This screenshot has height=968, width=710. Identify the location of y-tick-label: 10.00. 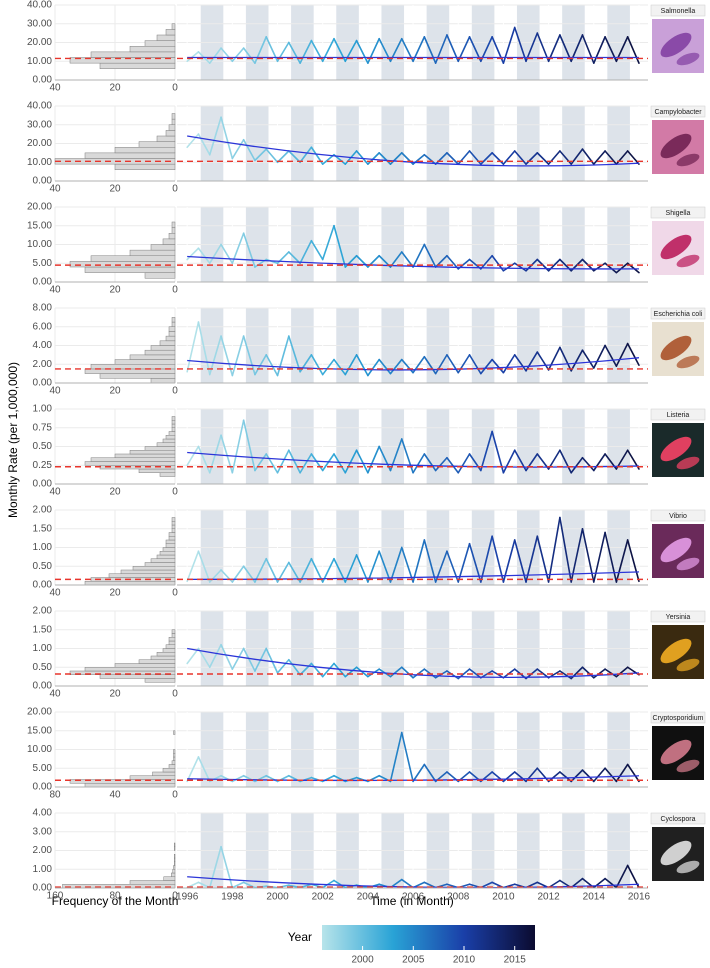
(39, 61).